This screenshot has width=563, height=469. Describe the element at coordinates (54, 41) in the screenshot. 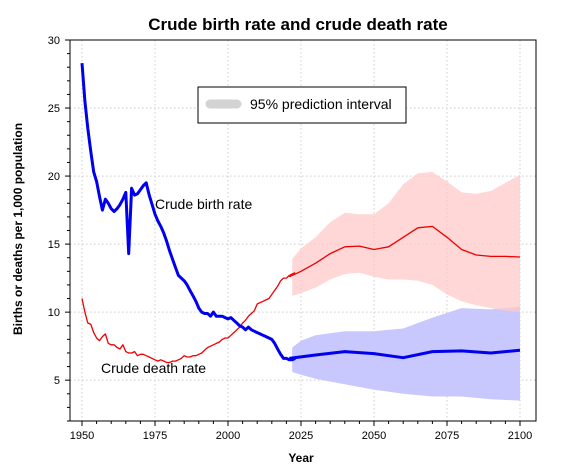

I see `y-tick-label: 30` at that location.